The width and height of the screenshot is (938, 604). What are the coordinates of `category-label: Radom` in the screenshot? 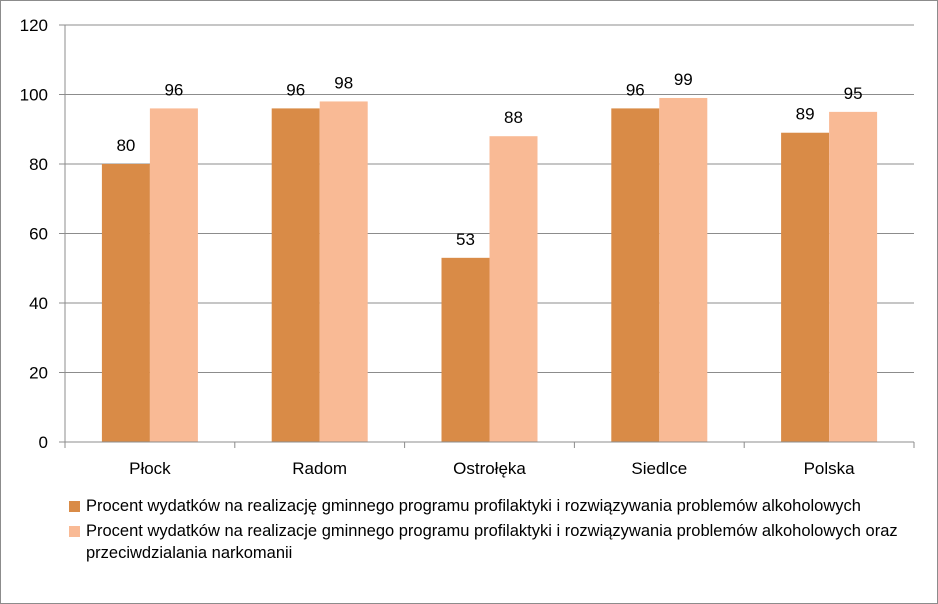 It's located at (319, 468).